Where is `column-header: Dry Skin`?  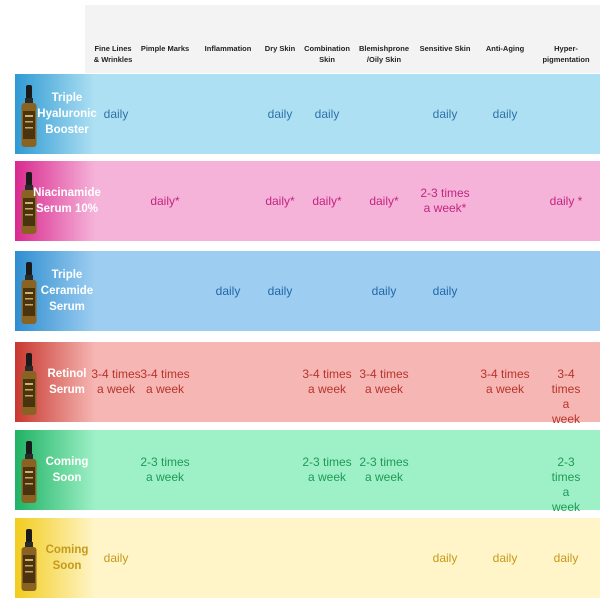
column-header: Dry Skin is located at coordinates (280, 48).